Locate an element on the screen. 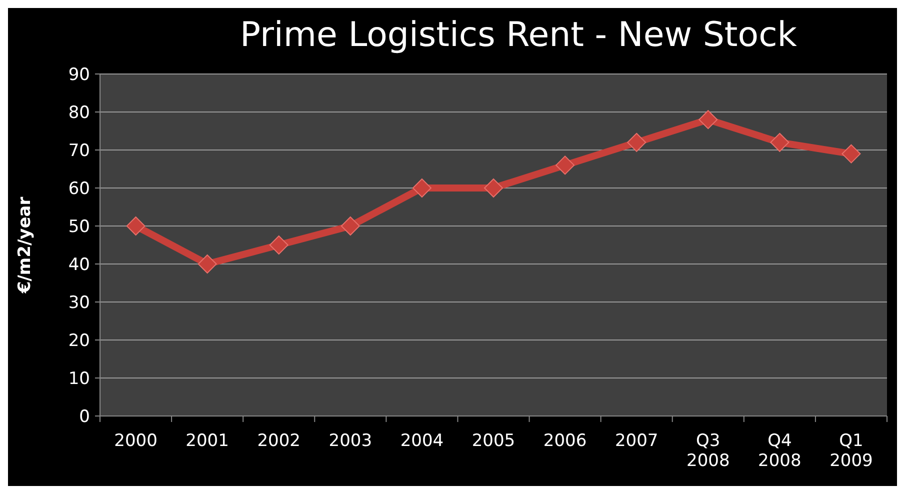  x-tick-label: 2001 is located at coordinates (207, 441).